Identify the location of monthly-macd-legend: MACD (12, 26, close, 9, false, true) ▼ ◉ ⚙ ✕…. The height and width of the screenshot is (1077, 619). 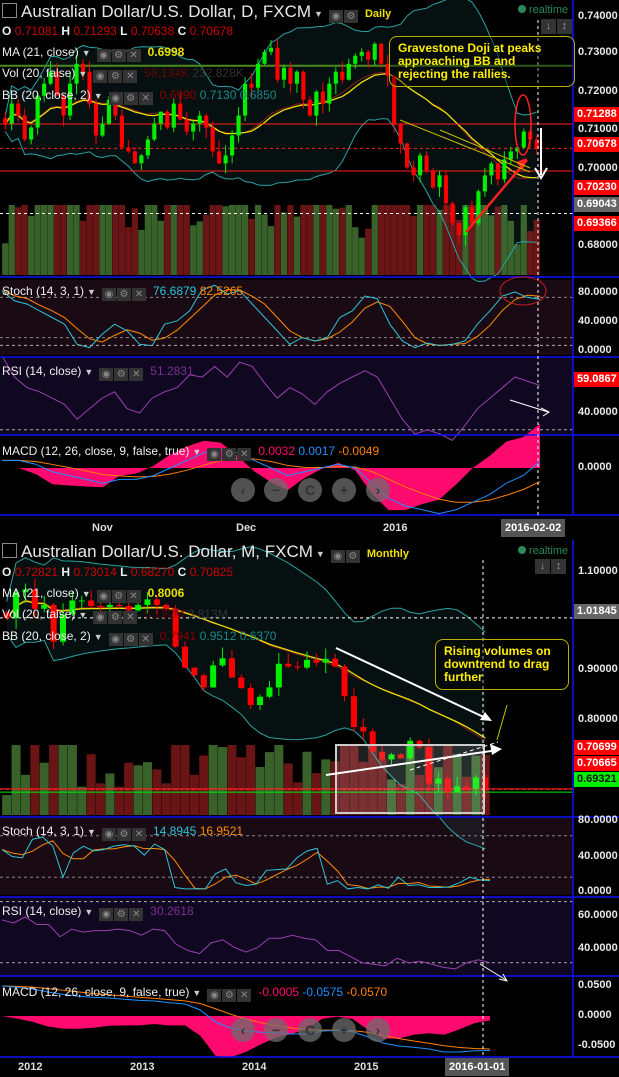
(195, 993).